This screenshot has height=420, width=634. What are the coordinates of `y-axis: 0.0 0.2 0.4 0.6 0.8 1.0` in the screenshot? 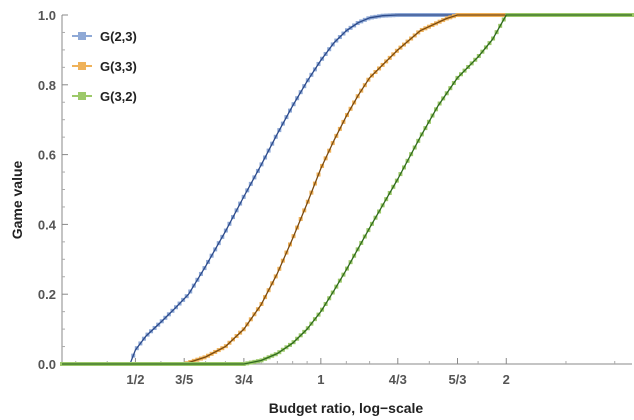 It's located at (53, 190).